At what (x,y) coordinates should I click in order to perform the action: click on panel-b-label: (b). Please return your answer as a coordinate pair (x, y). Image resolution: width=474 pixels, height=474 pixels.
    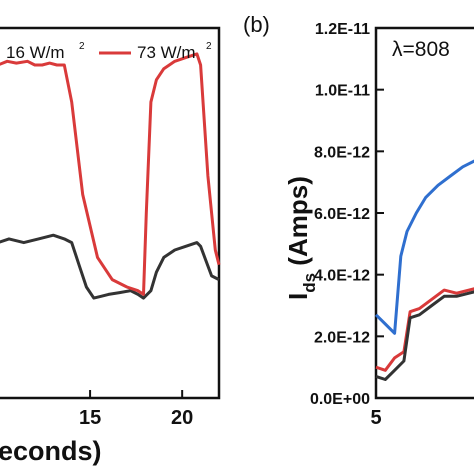
    Looking at the image, I should click on (256, 24).